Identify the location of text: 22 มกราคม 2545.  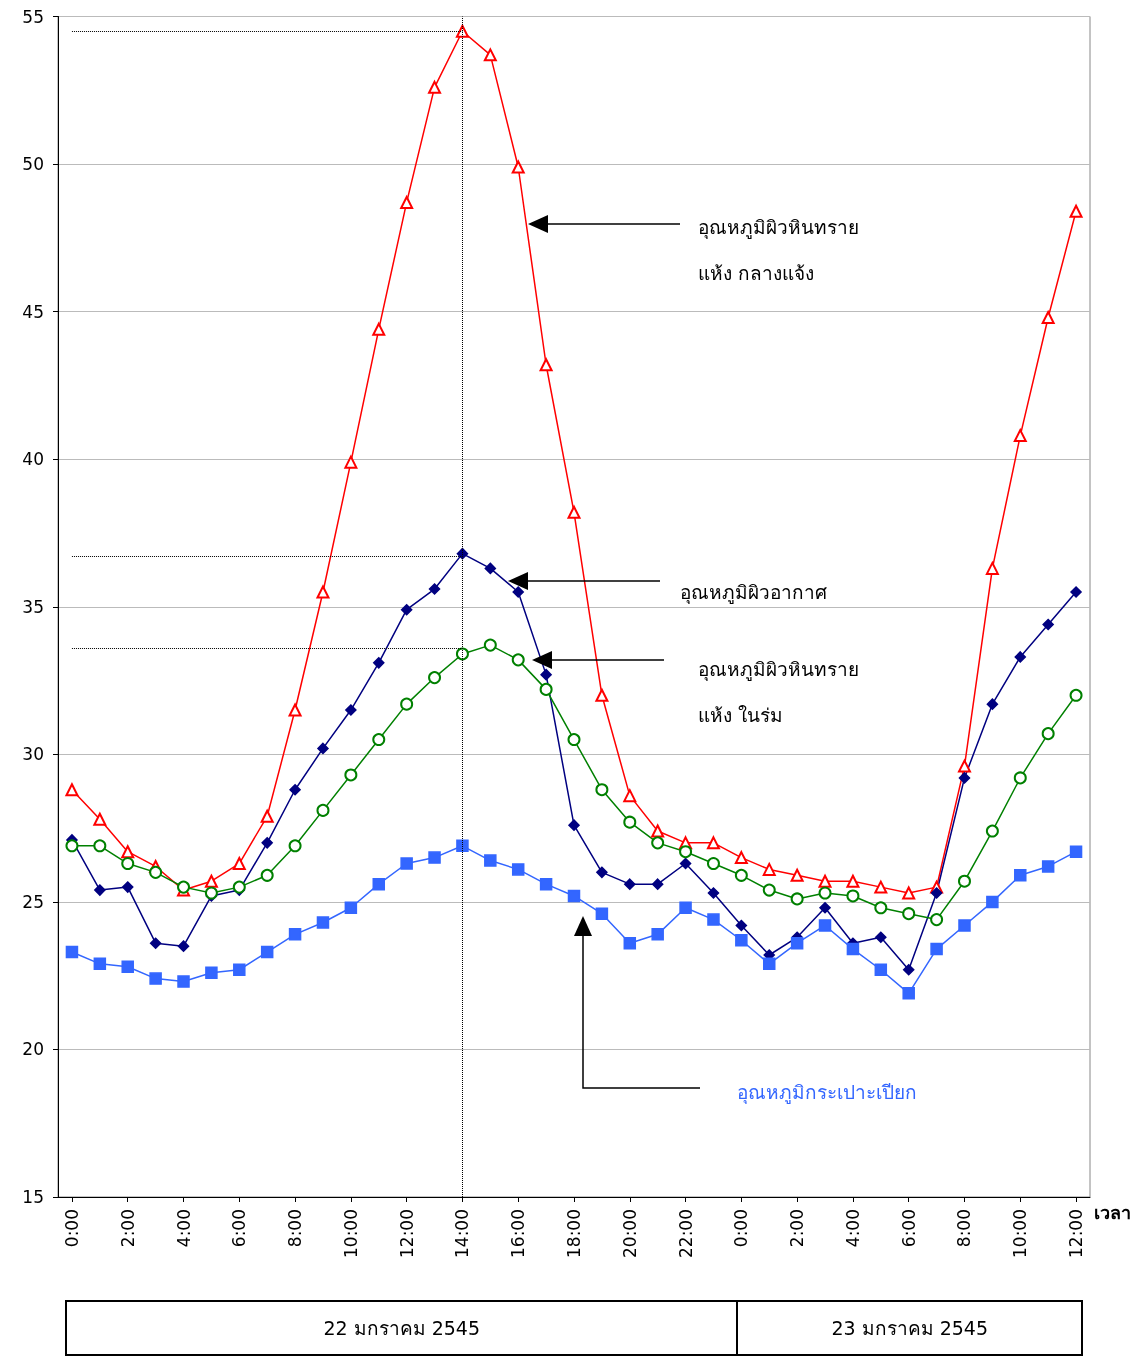
(401, 1328).